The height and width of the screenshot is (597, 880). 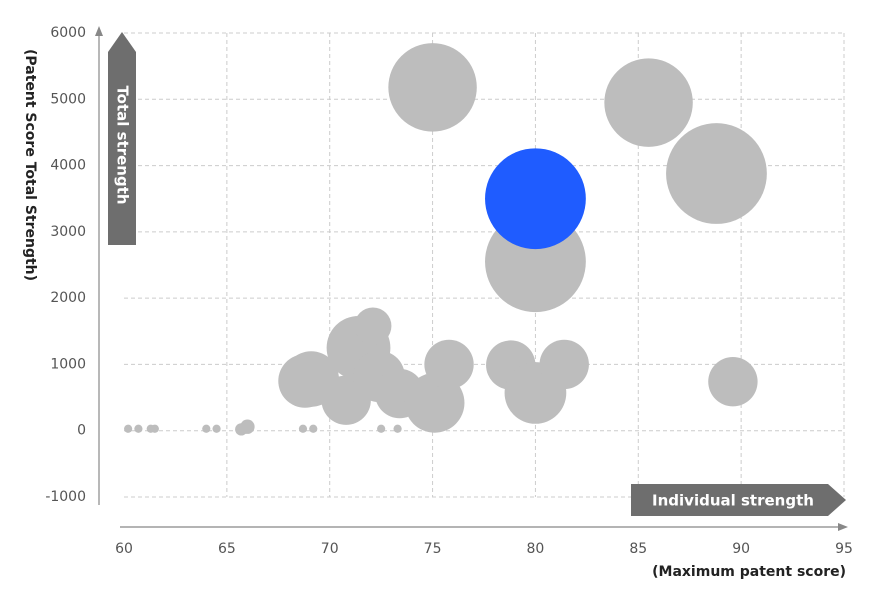 I want to click on x-axis-title: (Maximum patent score), so click(x=749, y=572).